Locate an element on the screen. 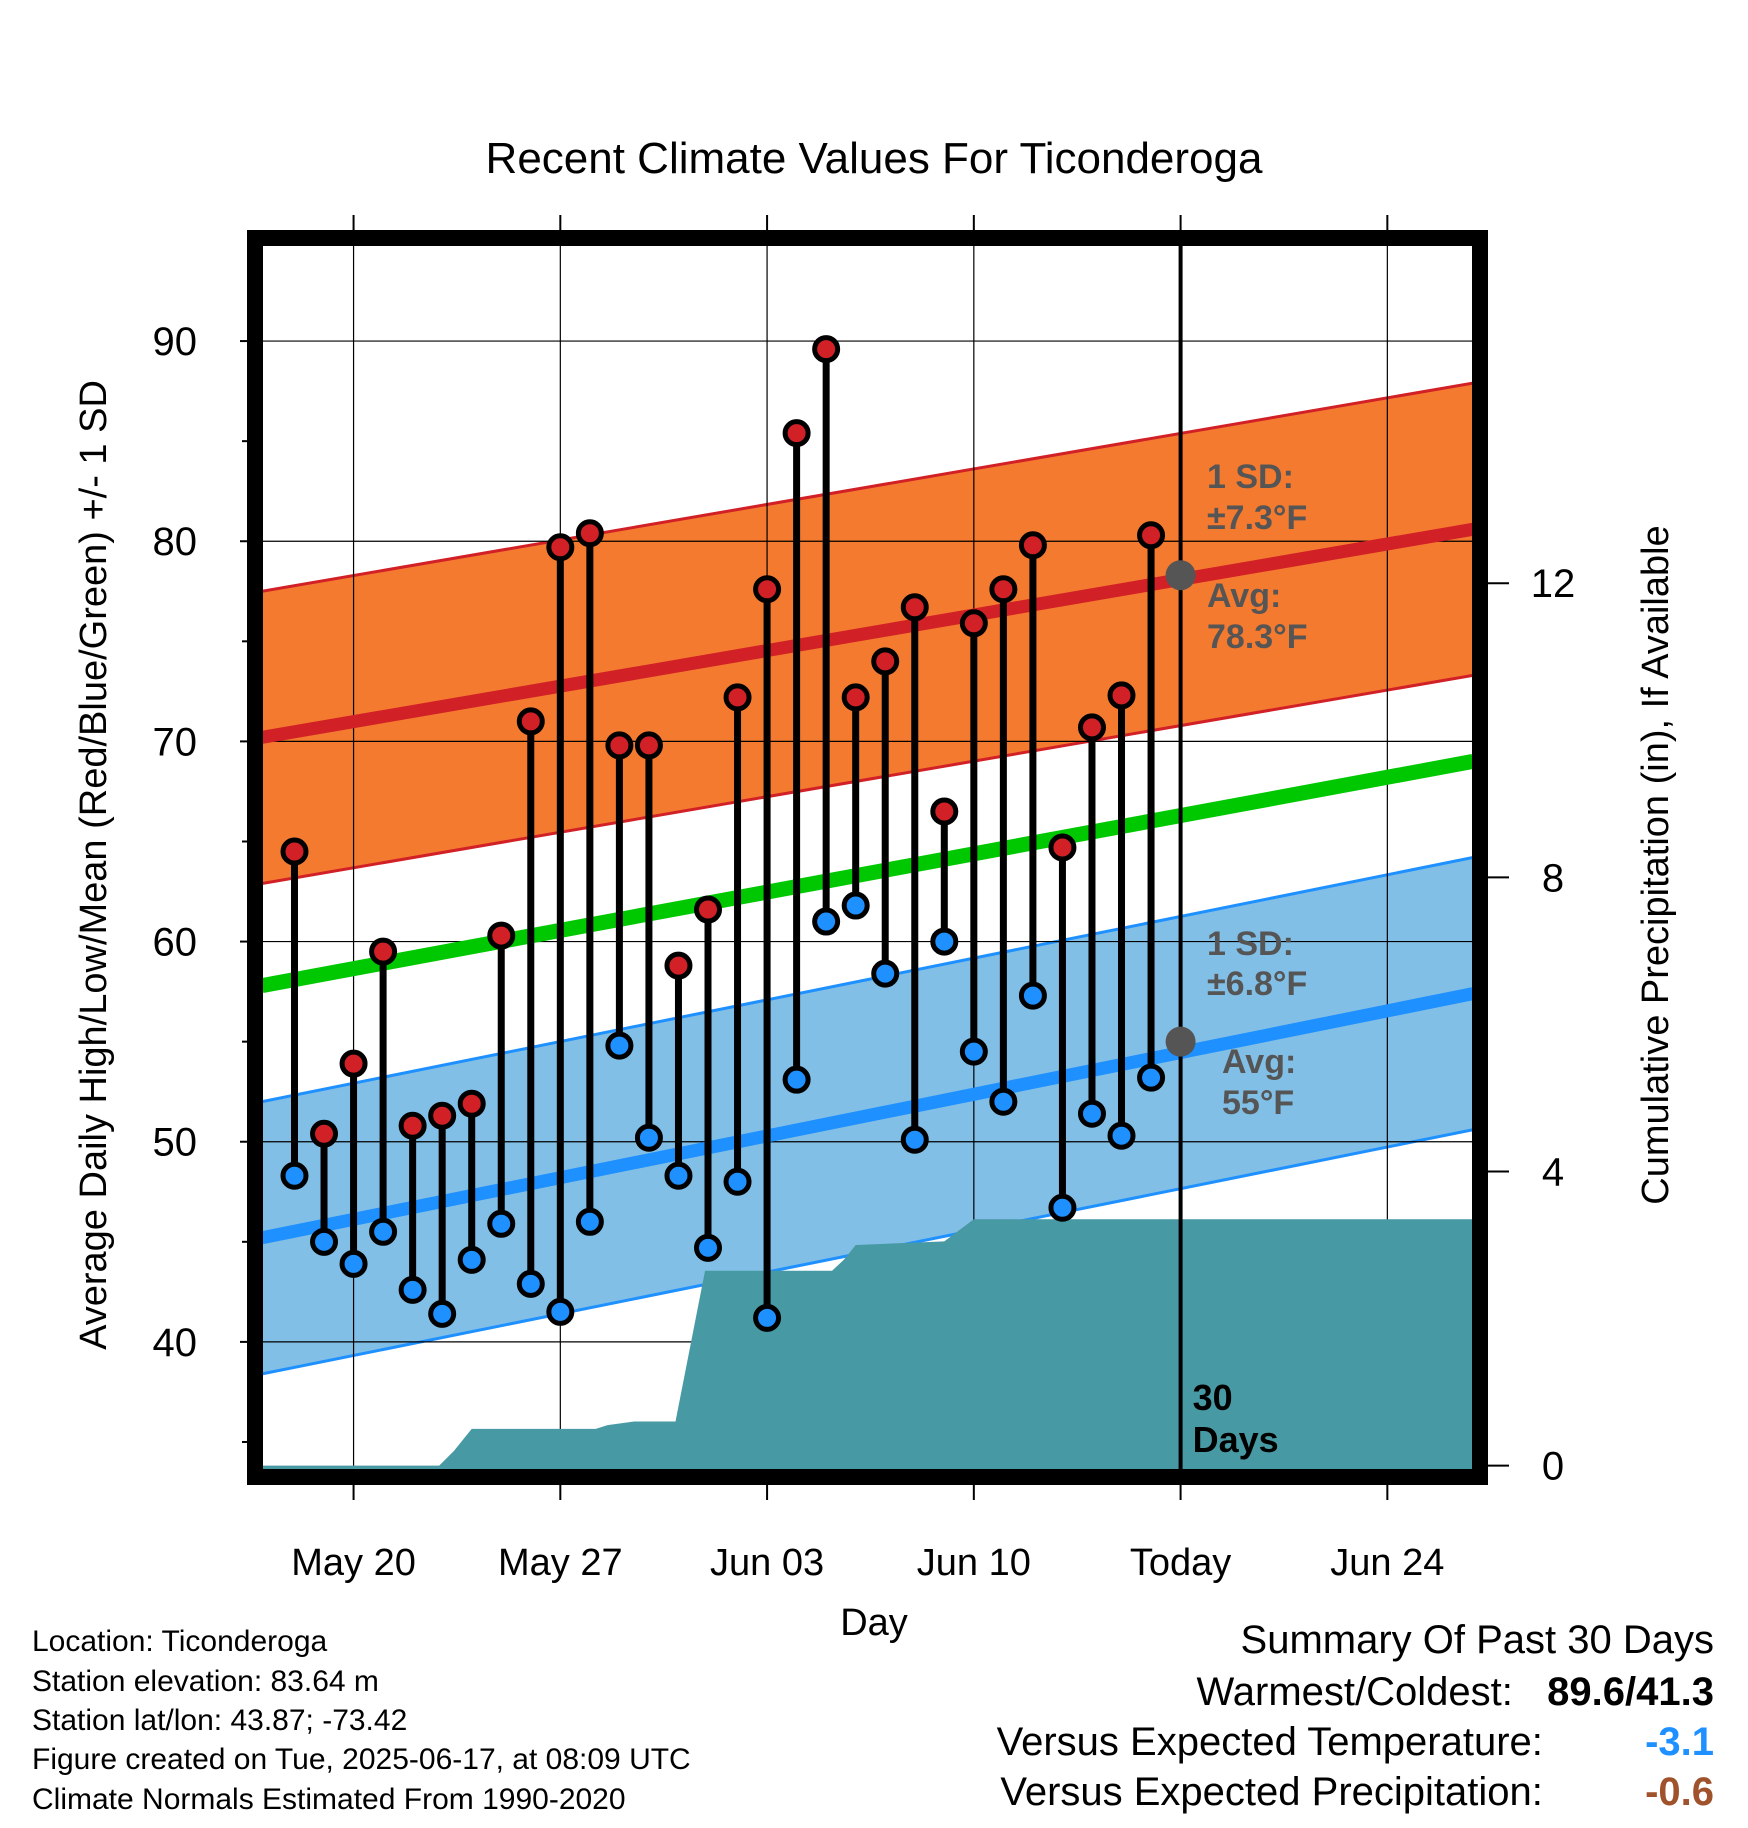 The height and width of the screenshot is (1828, 1748). summary-temperature: Versus Expected Temperature: -3.1 is located at coordinates (1355, 1742).